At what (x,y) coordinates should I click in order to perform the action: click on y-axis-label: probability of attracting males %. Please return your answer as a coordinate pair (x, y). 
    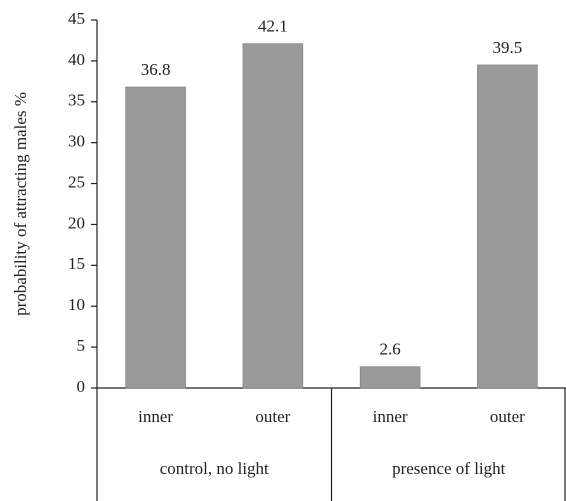
    Looking at the image, I should click on (20, 204).